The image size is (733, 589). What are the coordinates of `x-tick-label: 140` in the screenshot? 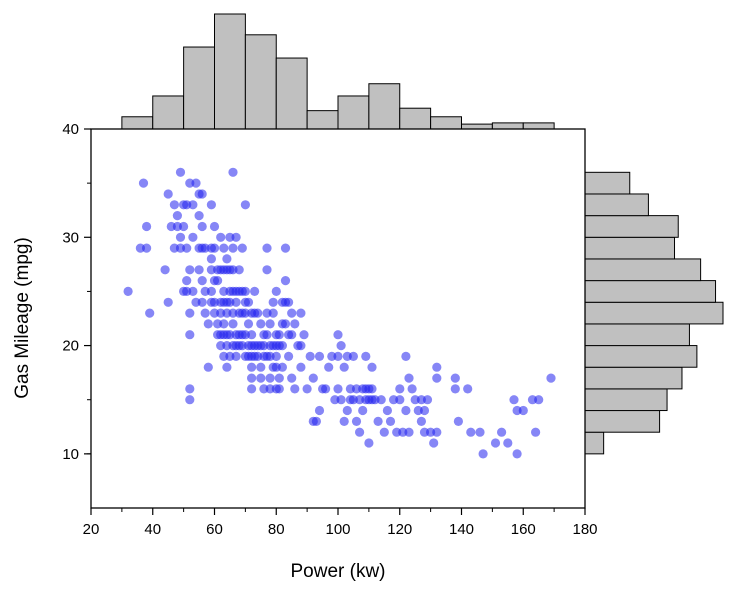 It's located at (461, 529).